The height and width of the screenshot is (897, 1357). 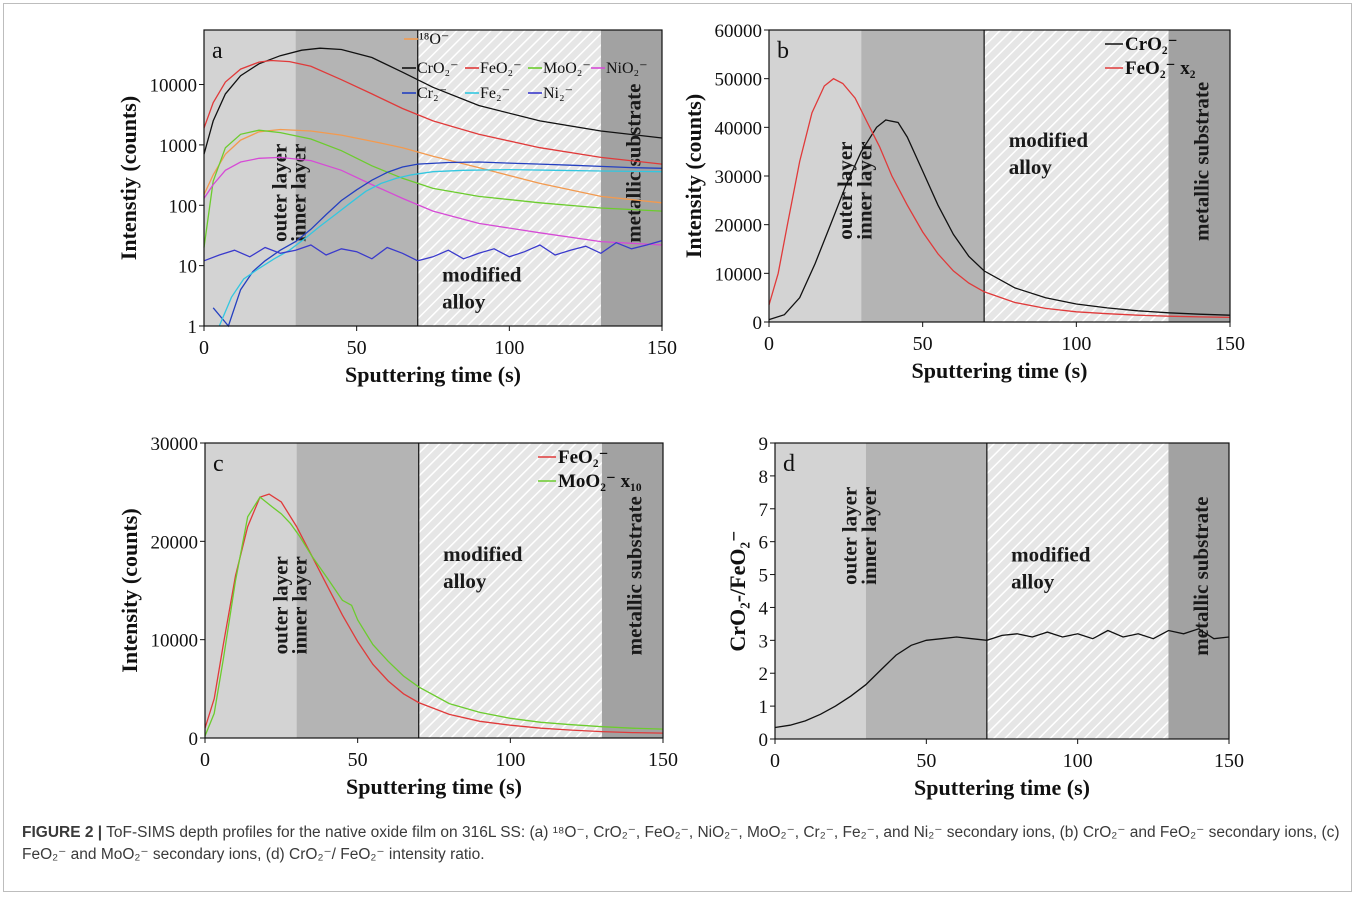 I want to click on legend-label: NiO₂⁻, so click(x=627, y=68).